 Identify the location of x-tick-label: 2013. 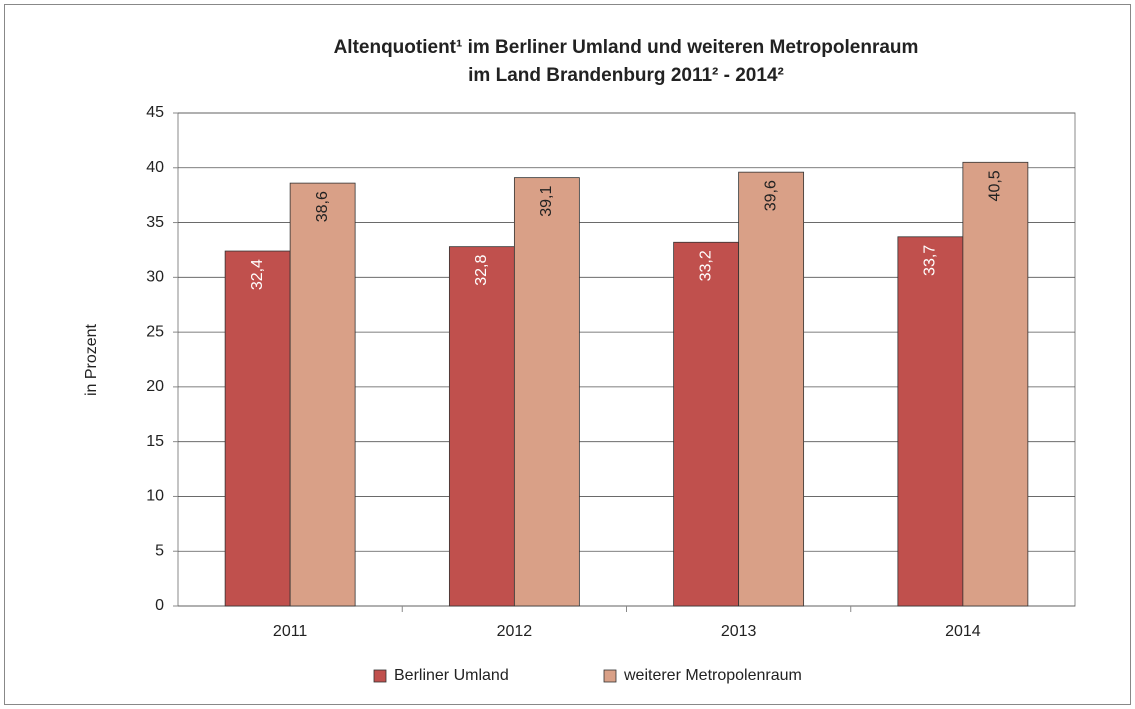
(739, 631).